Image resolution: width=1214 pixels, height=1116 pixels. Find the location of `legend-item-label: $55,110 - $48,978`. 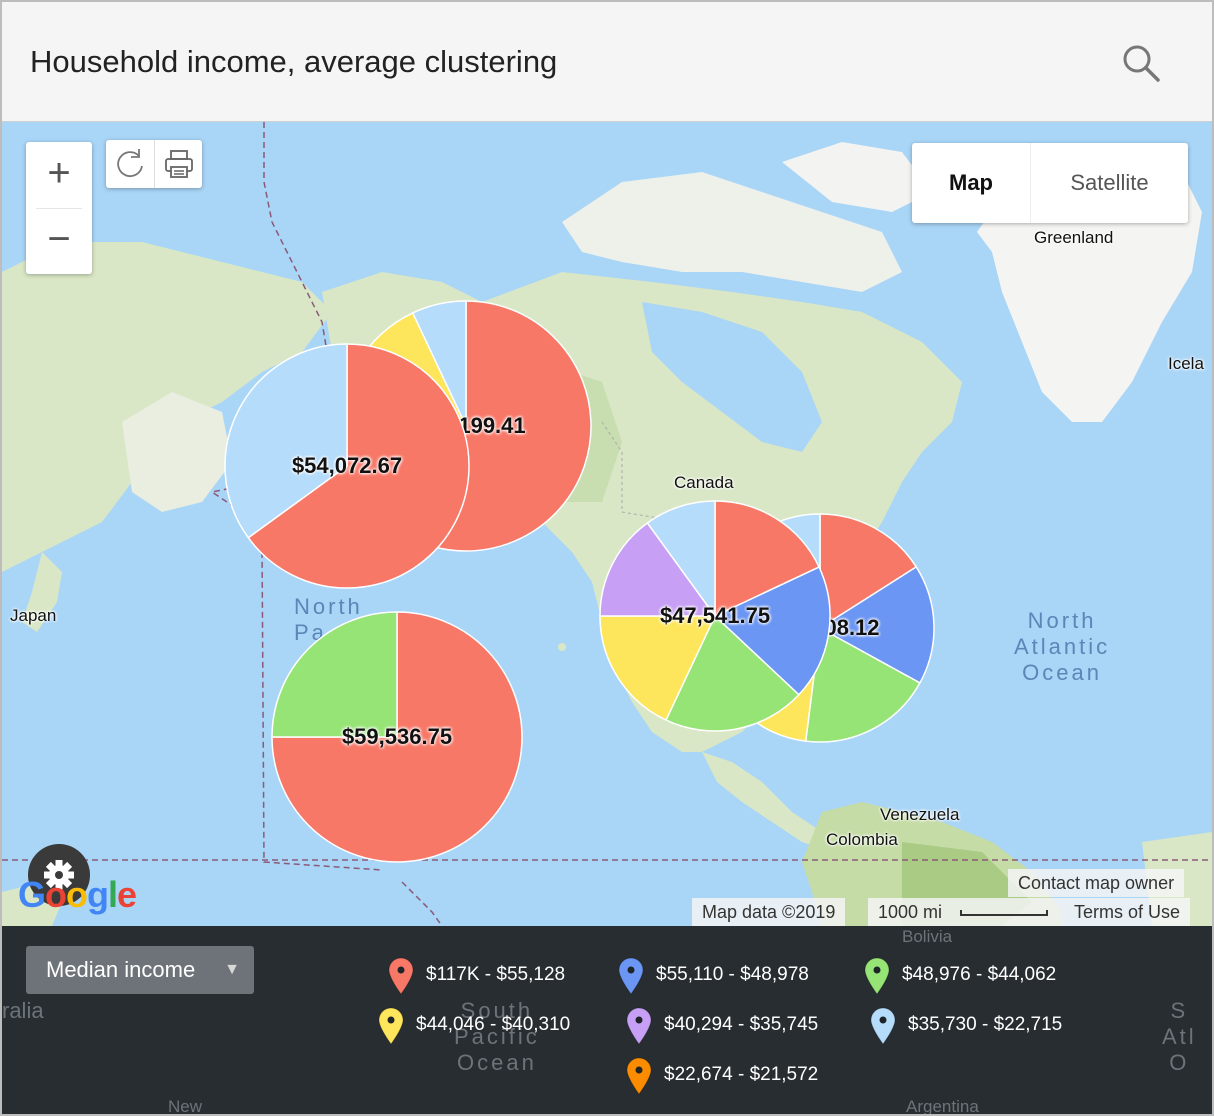

legend-item-label: $55,110 - $48,978 is located at coordinates (732, 974).